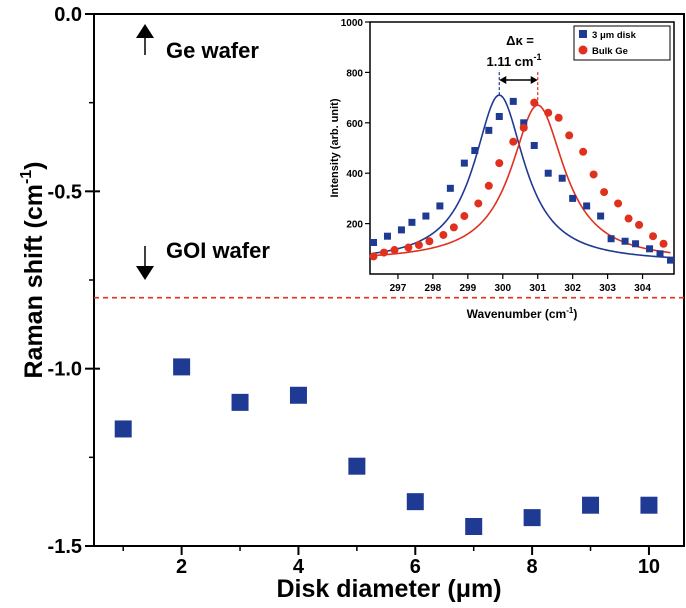 The width and height of the screenshot is (686, 608). What do you see at coordinates (34, 165) in the screenshot?
I see `main-y-axis-label-close: )` at bounding box center [34, 165].